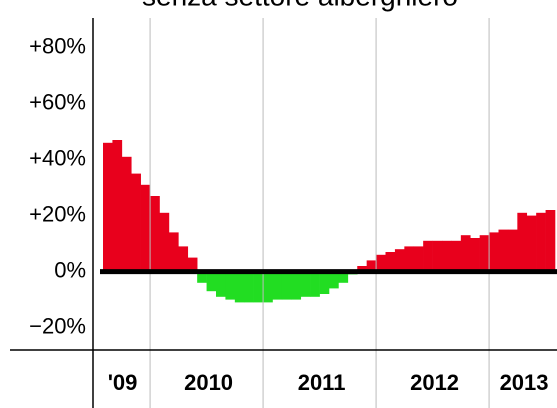 The width and height of the screenshot is (557, 408). What do you see at coordinates (57, 325) in the screenshot?
I see `y-tick-label: −20%` at bounding box center [57, 325].